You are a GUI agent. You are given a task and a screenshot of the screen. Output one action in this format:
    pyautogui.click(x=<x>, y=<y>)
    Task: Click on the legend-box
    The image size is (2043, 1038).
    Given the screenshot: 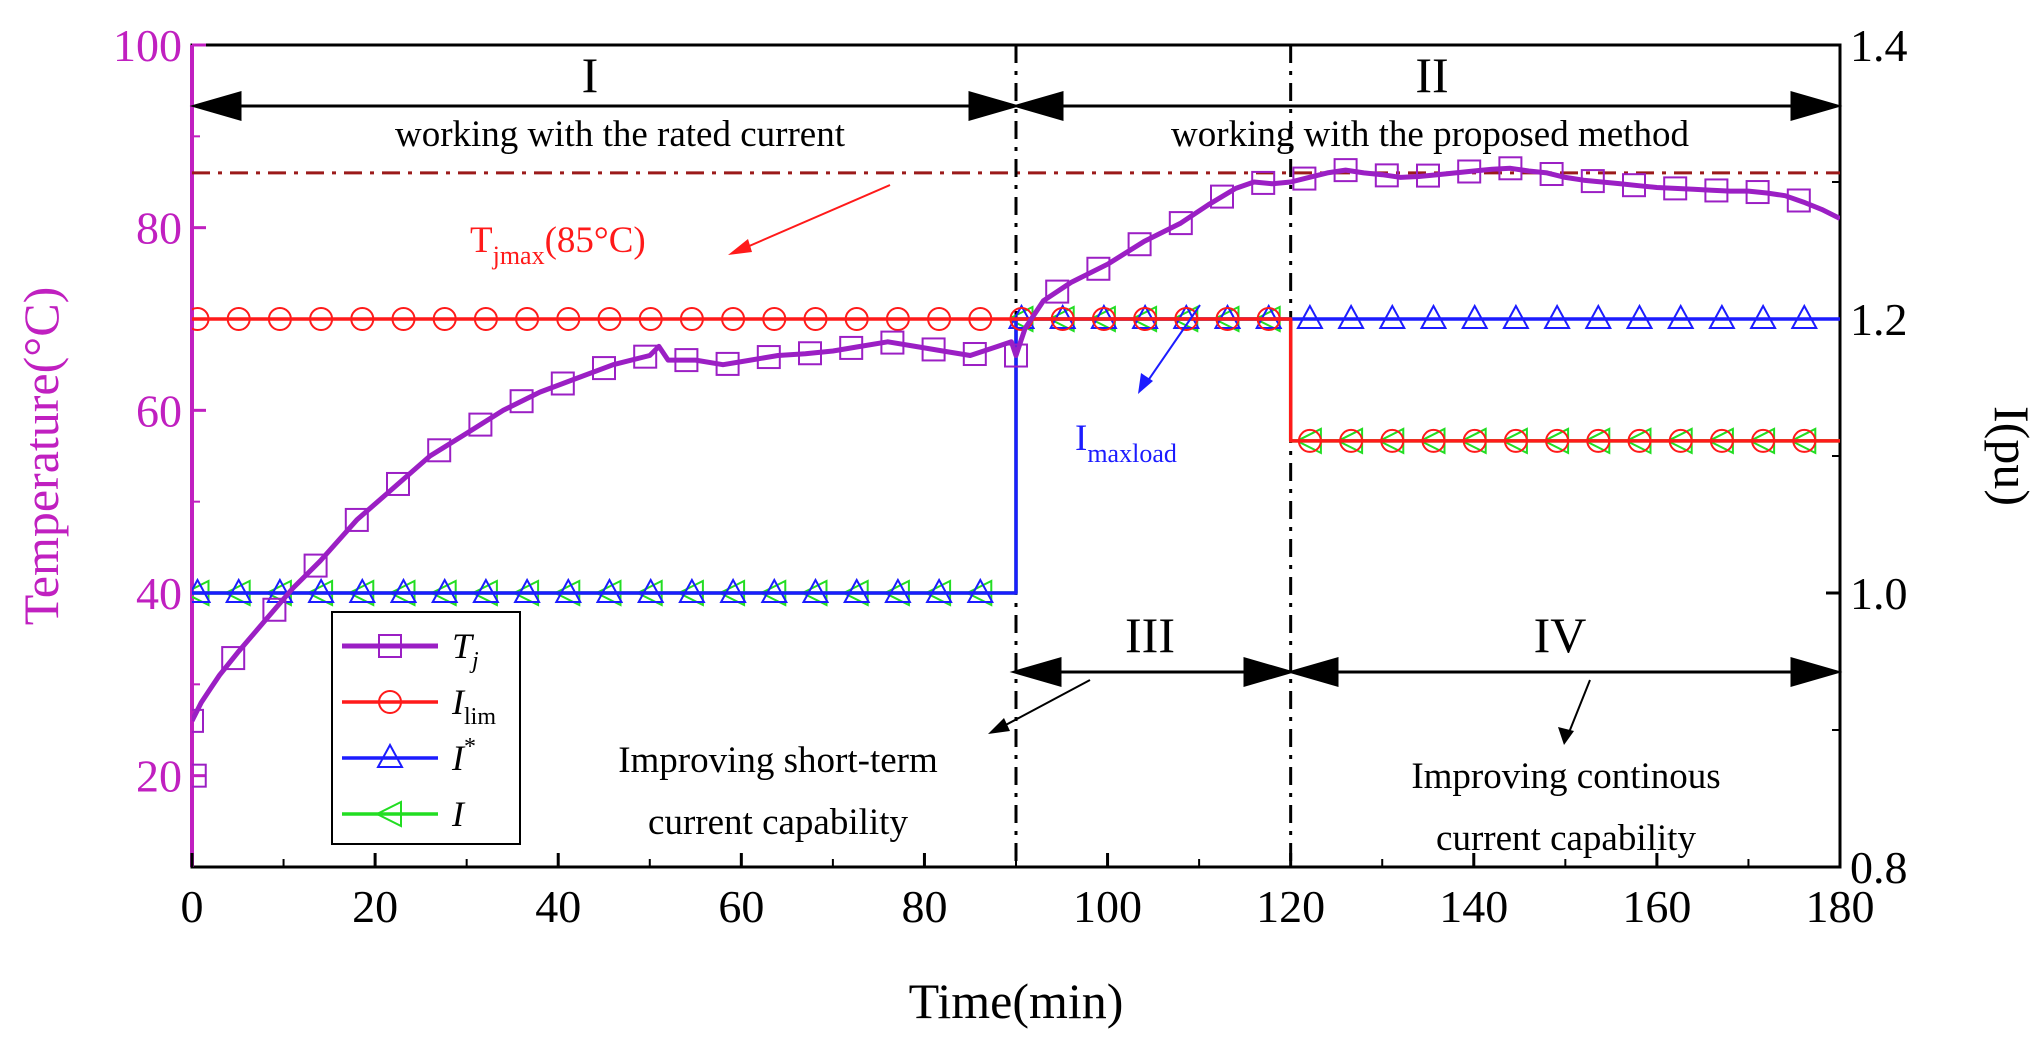 What is the action you would take?
    pyautogui.click(x=426, y=728)
    